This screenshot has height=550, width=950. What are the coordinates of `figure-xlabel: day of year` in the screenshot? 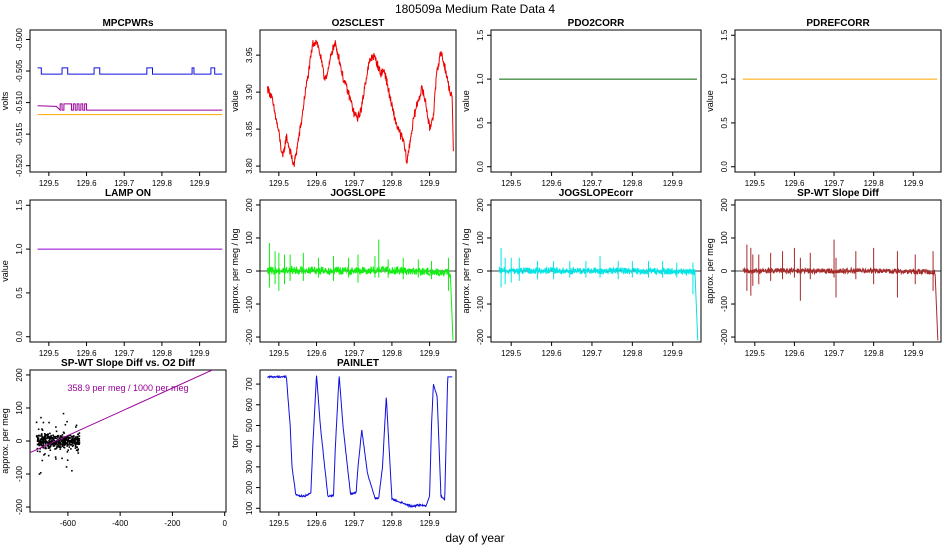 It's located at (474, 538).